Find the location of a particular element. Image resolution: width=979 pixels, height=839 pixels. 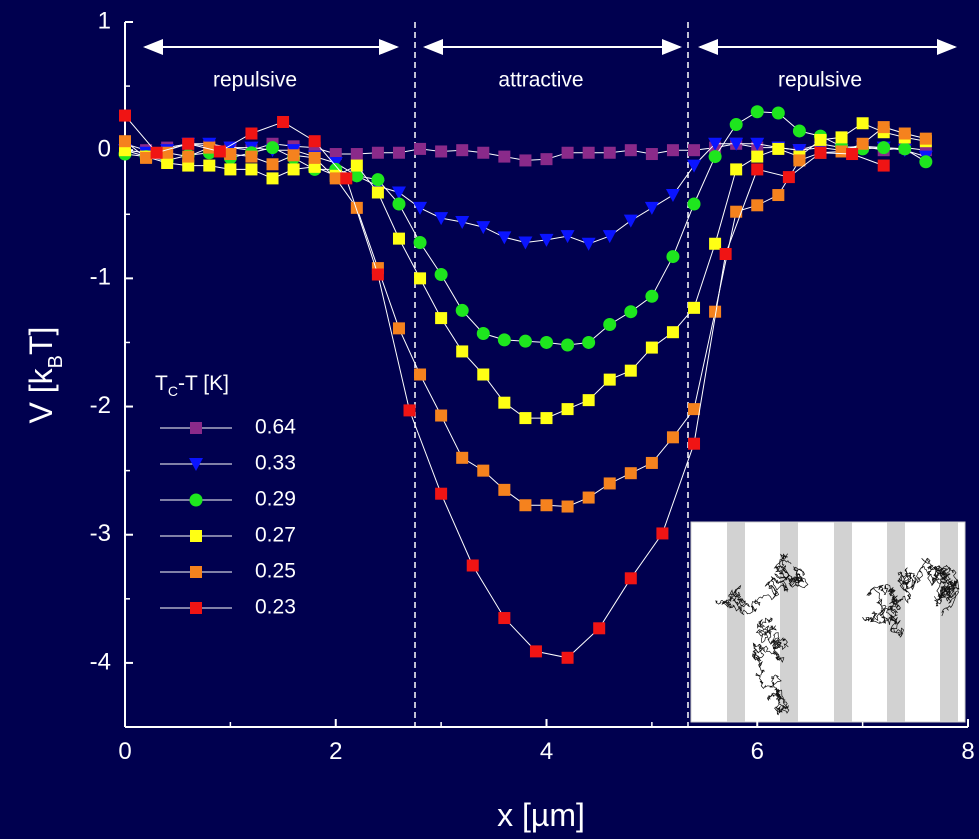

legend-title-part: -T [K] is located at coordinates (203, 383).